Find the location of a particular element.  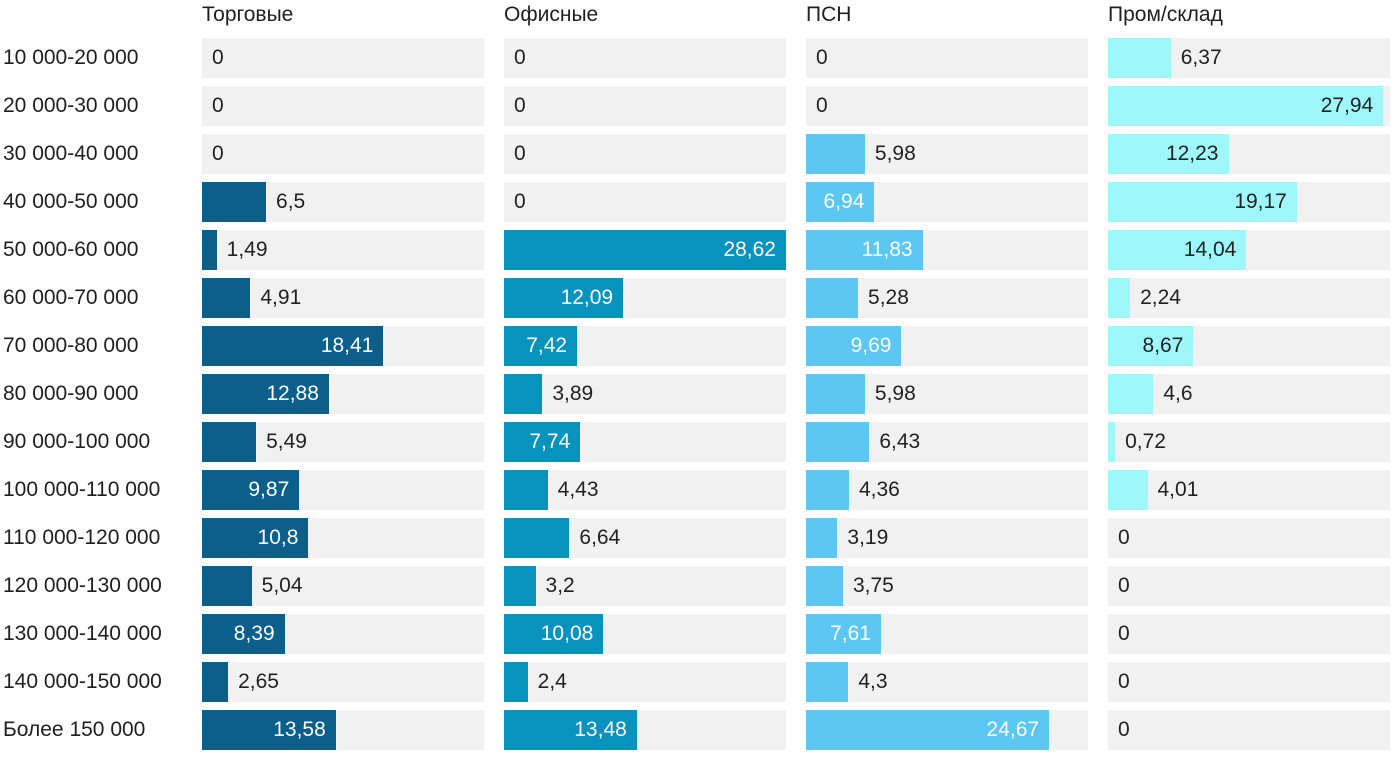

category-label: 70 000-80 000 is located at coordinates (71, 345).